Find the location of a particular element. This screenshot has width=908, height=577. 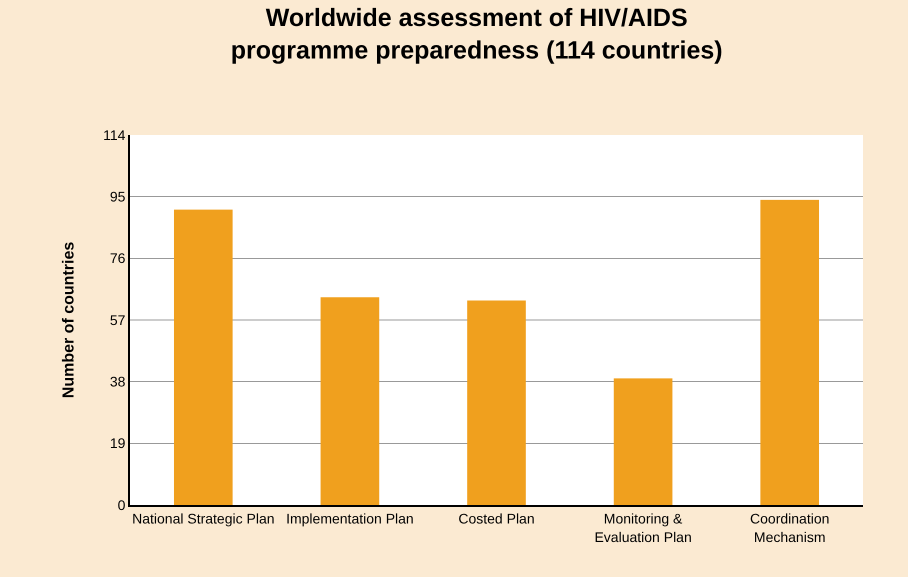

y-tick-label: 57 is located at coordinates (118, 320).